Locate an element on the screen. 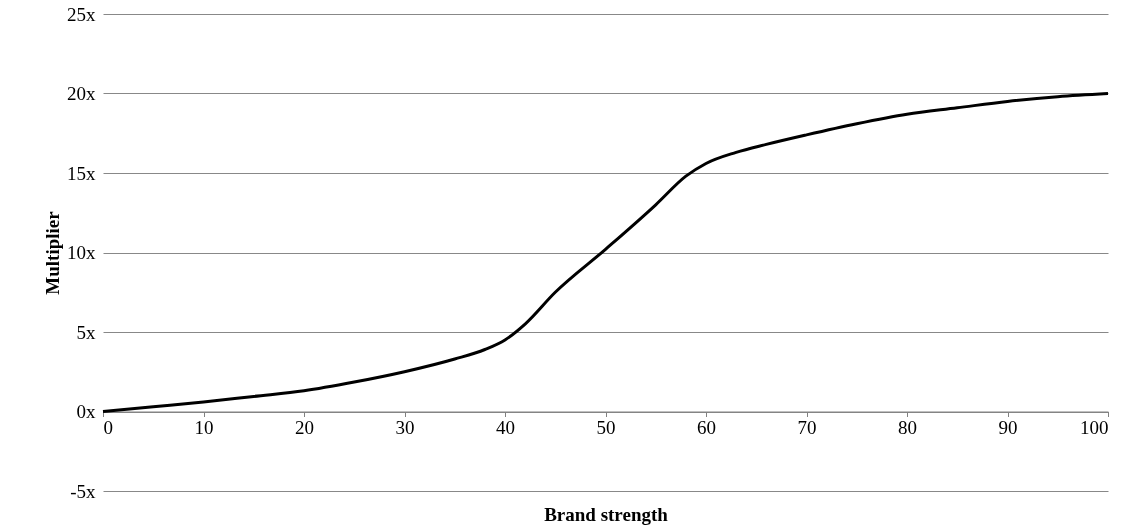 This screenshot has width=1133, height=527. x-tick-label: 100 is located at coordinates (1094, 427).